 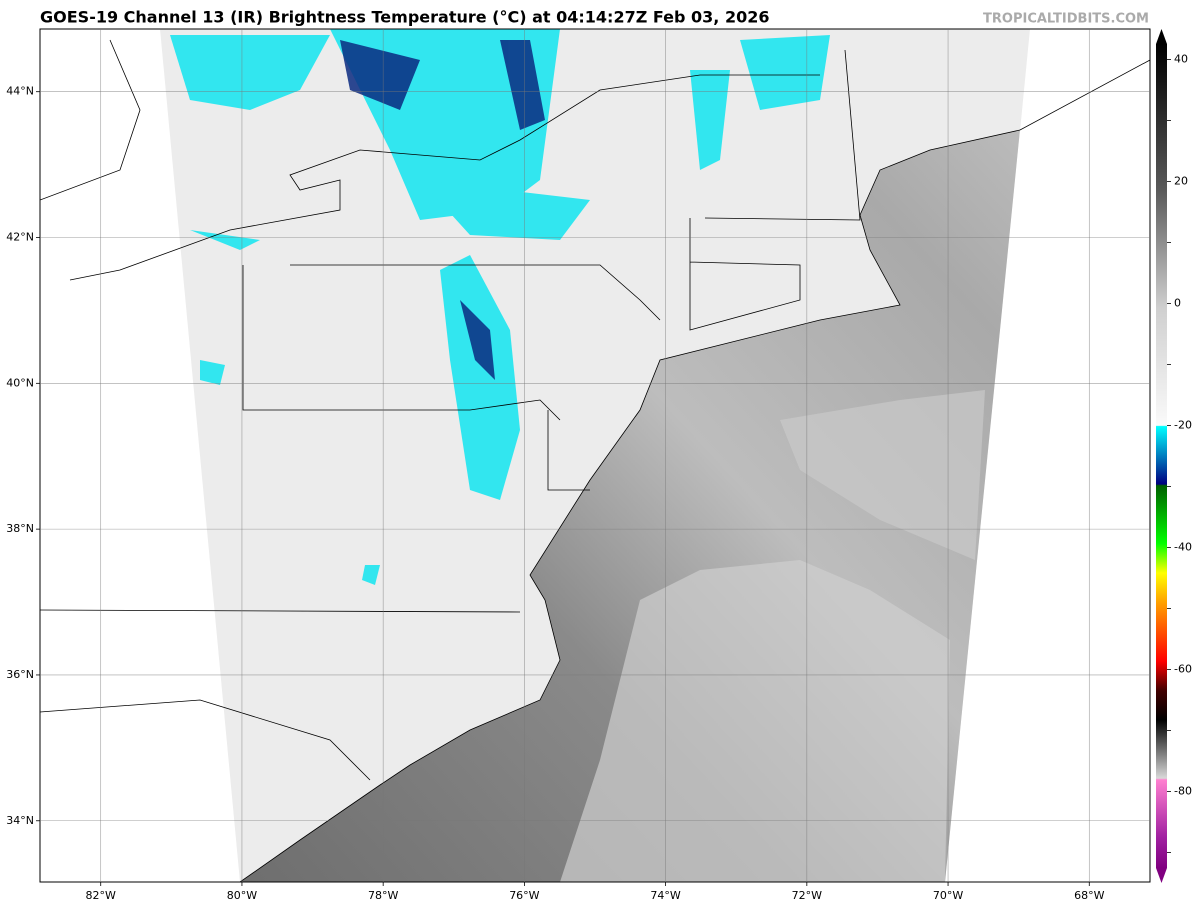 I want to click on lon-tick-label: 82°W, so click(x=101, y=895).